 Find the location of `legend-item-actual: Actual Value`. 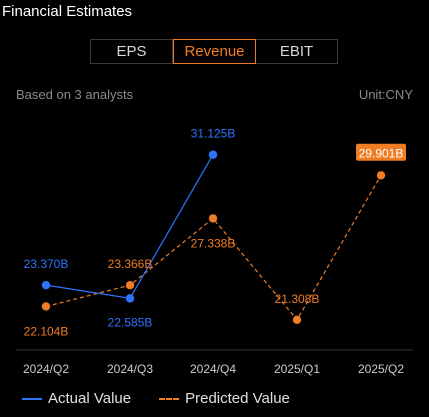

legend-item-actual: Actual Value is located at coordinates (76, 398).